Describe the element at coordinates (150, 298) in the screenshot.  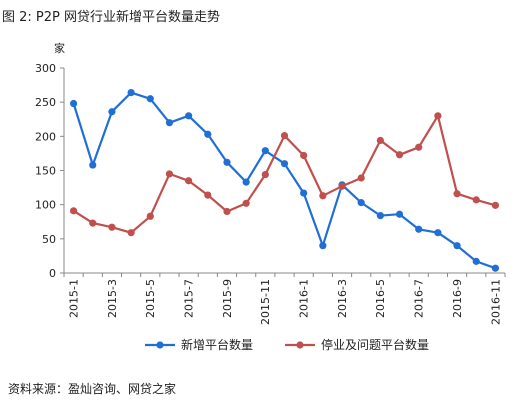
I see `x-tick-label: 2015-5` at that location.